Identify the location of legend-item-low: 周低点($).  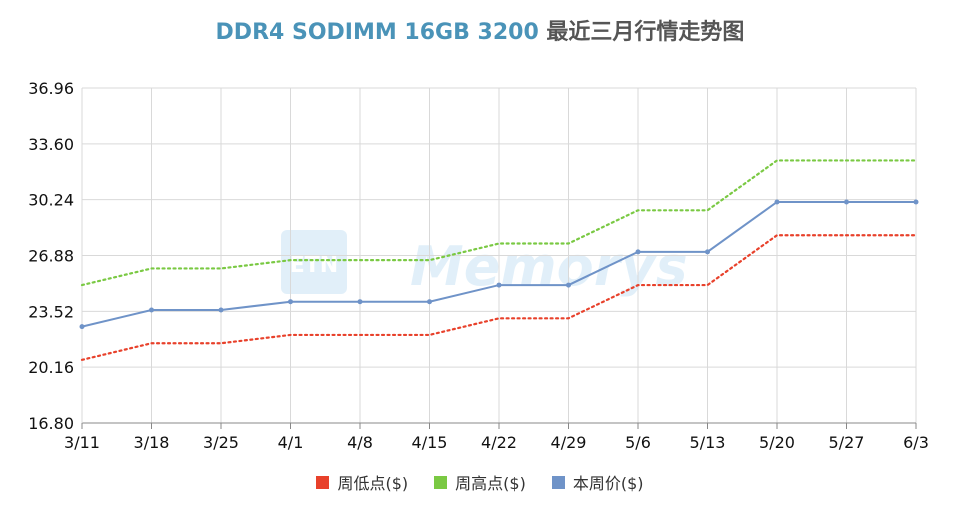
(362, 482).